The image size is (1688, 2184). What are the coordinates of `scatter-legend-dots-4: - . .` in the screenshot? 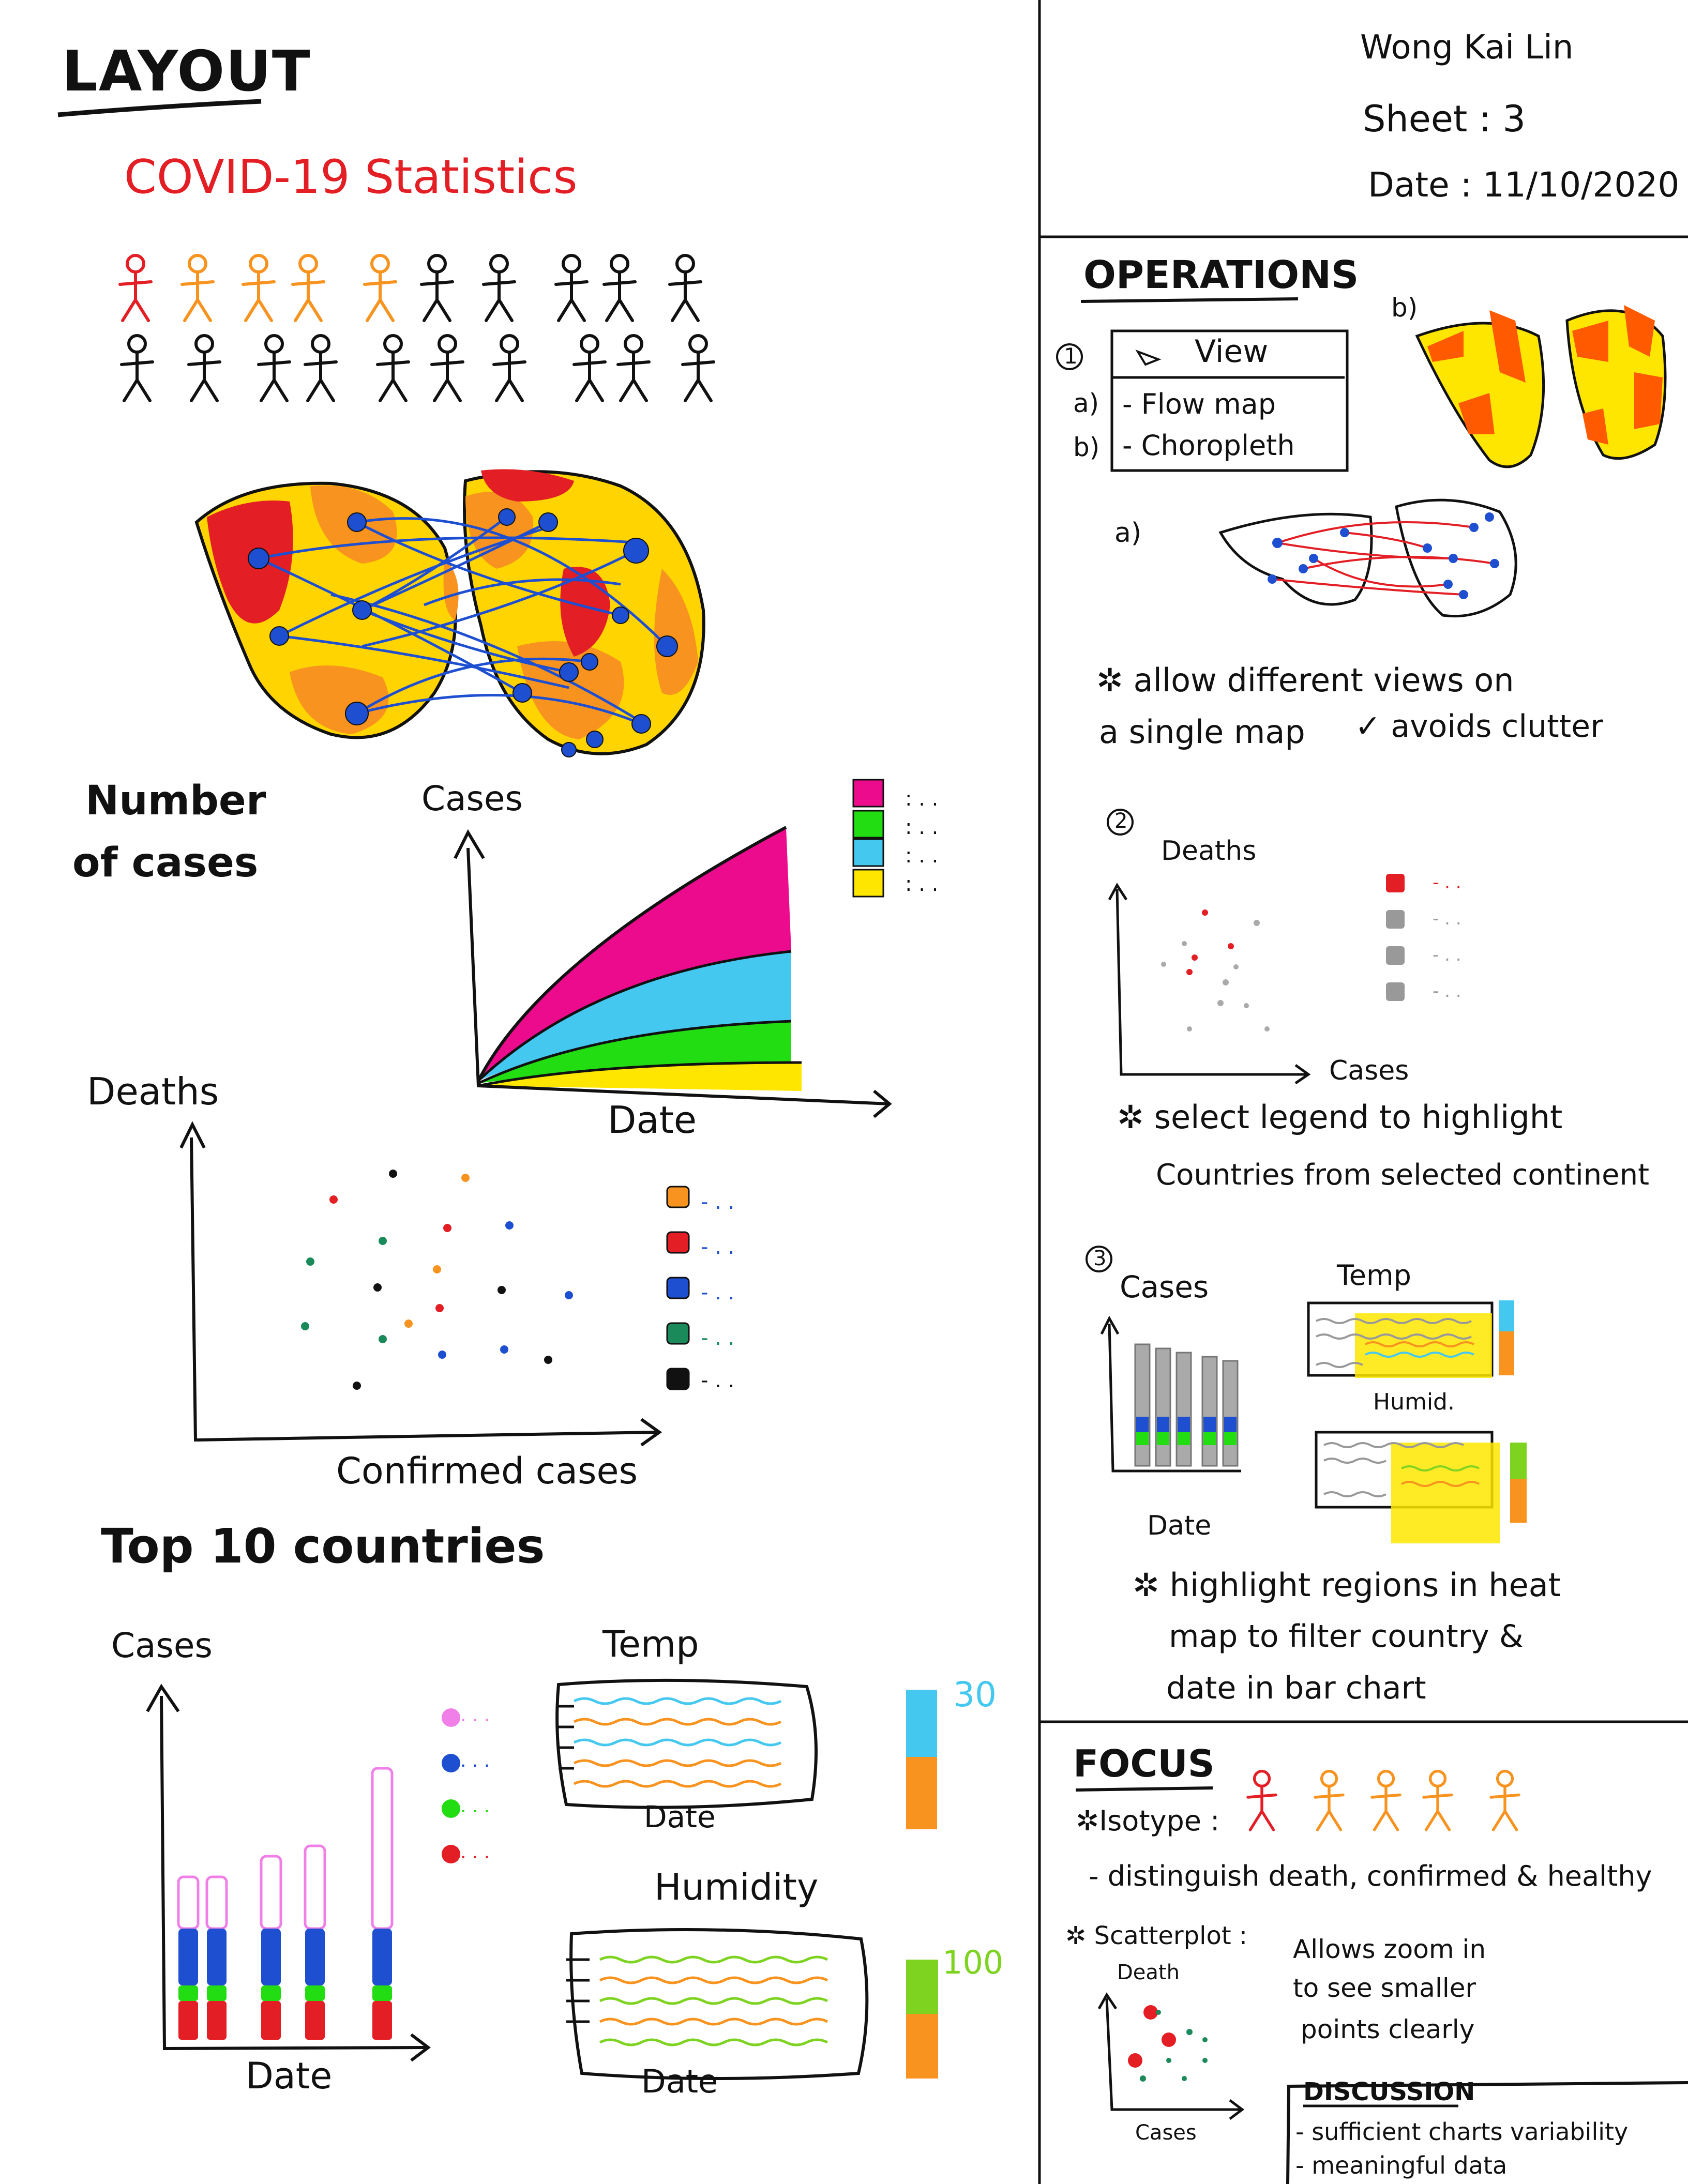 It's located at (718, 1338).